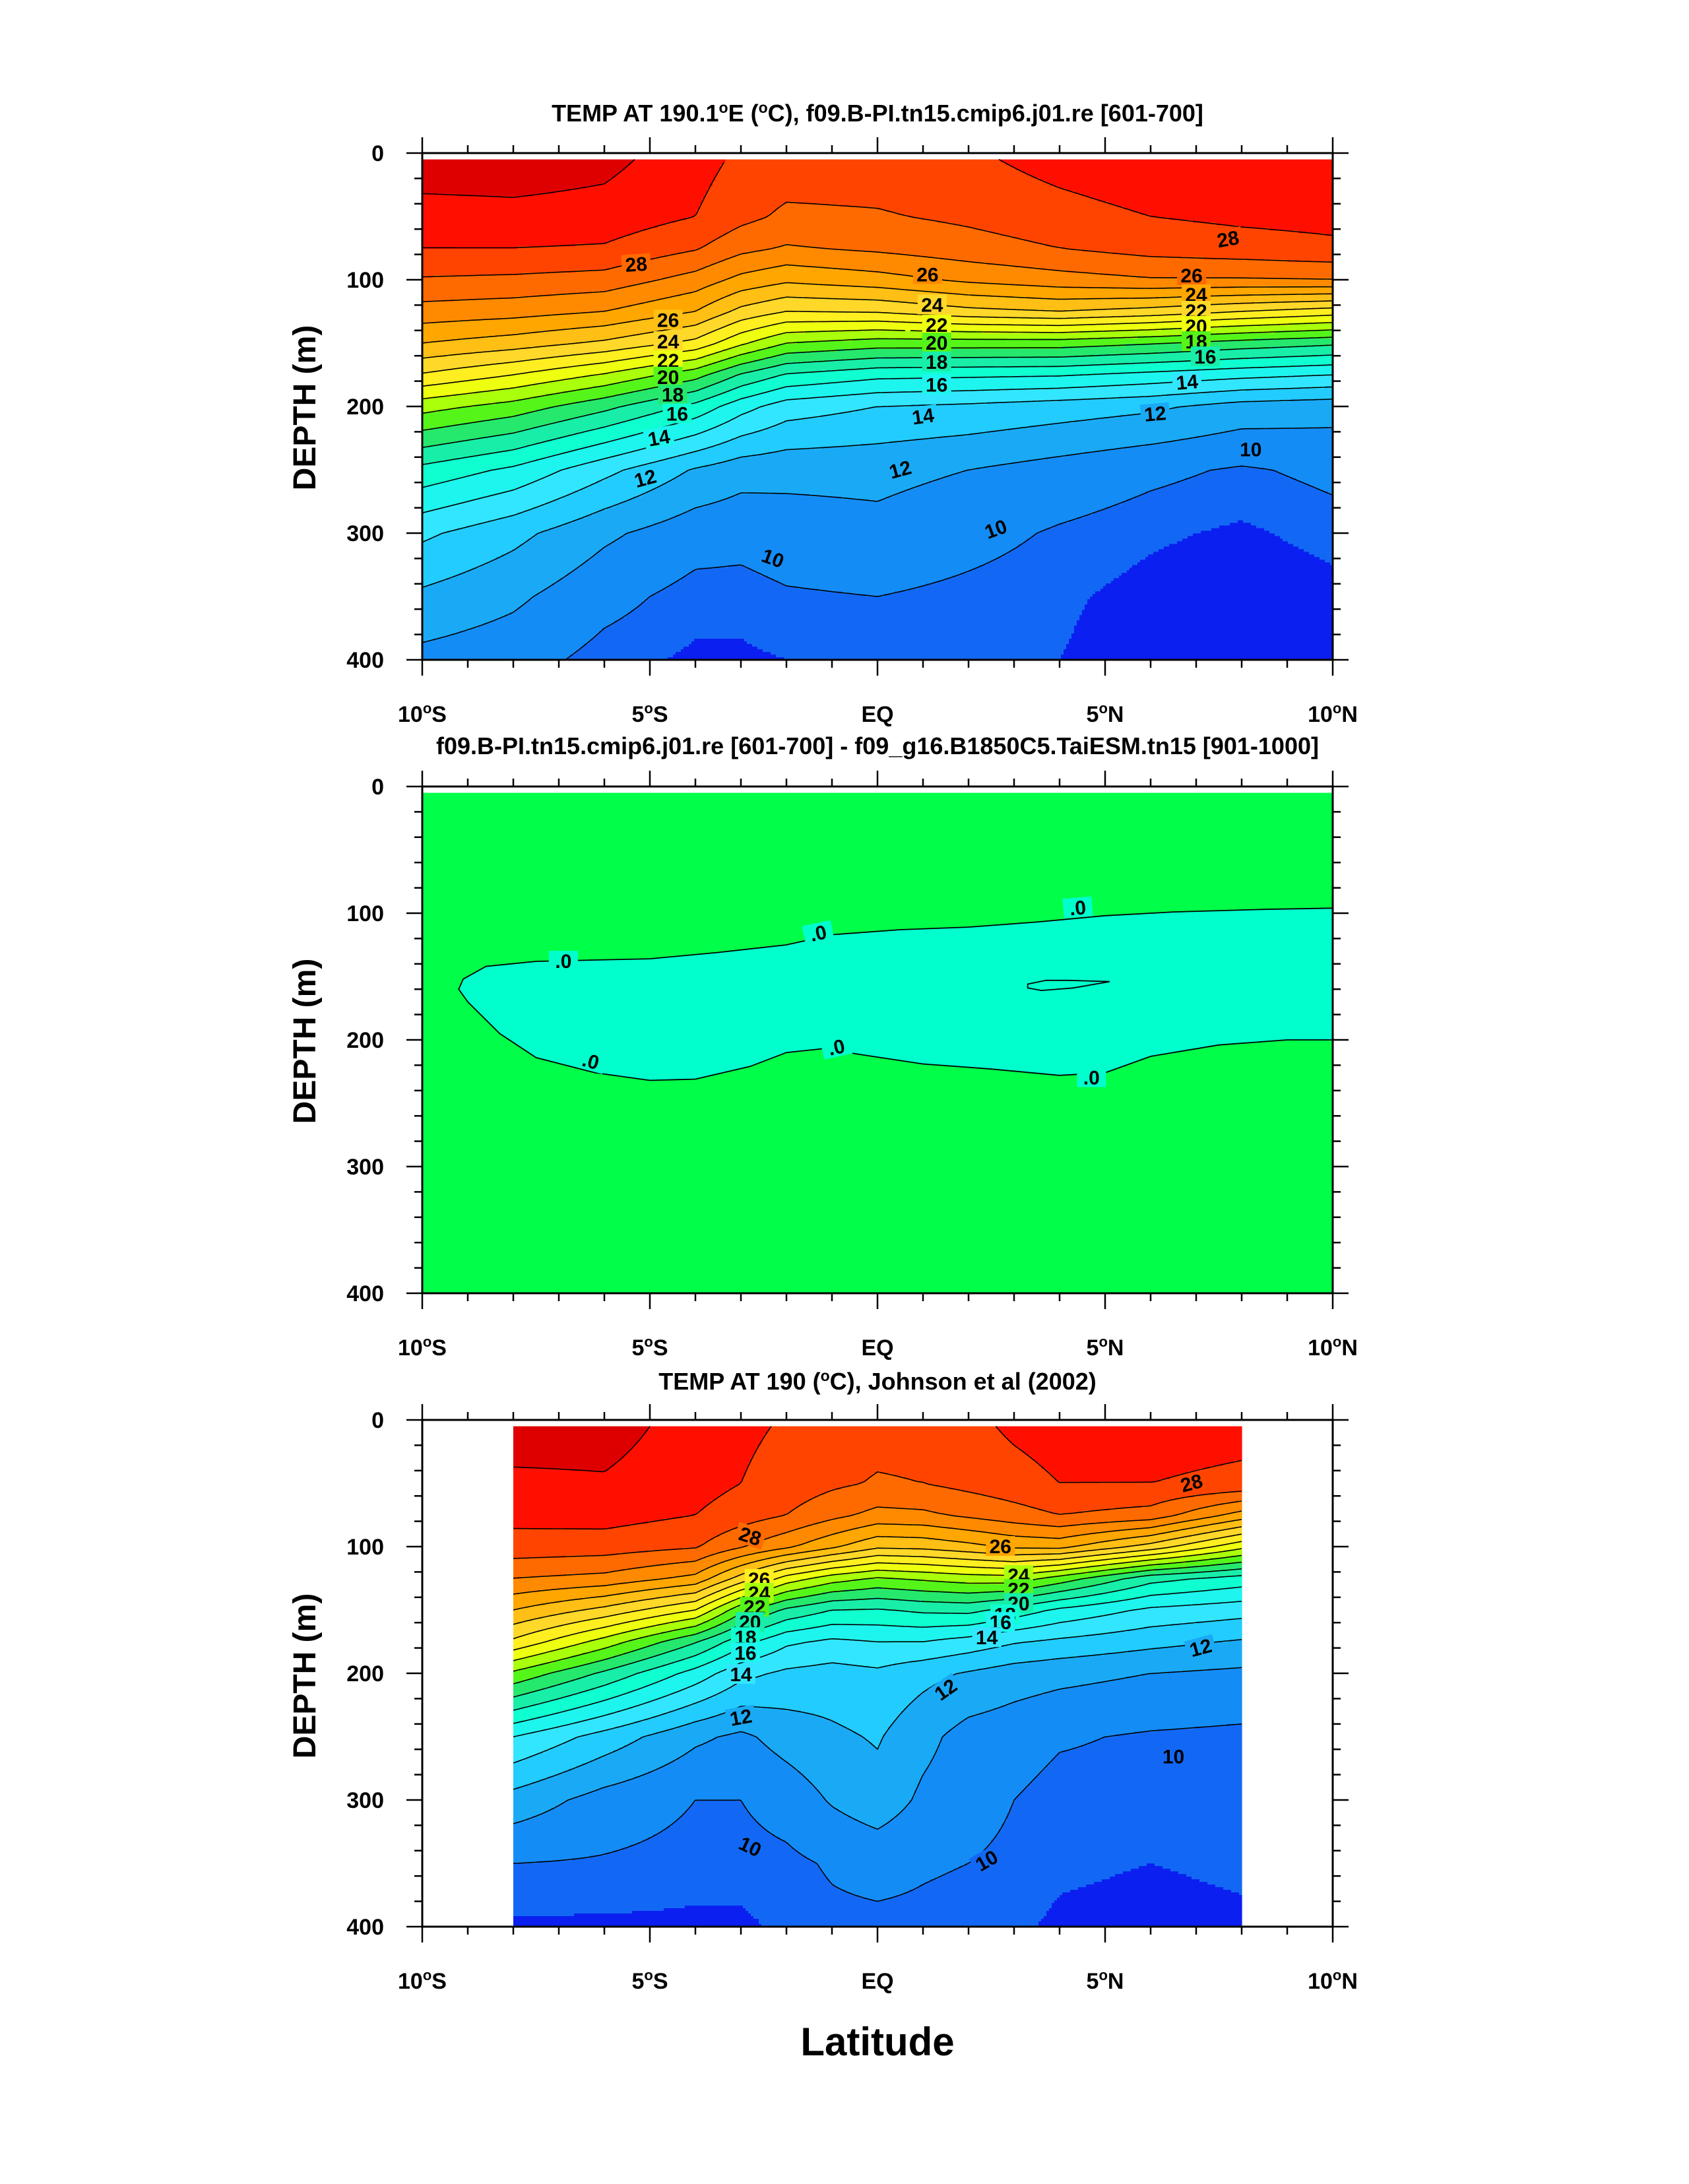  What do you see at coordinates (1105, 713) in the screenshot?
I see `x-tick-label: 5oN` at bounding box center [1105, 713].